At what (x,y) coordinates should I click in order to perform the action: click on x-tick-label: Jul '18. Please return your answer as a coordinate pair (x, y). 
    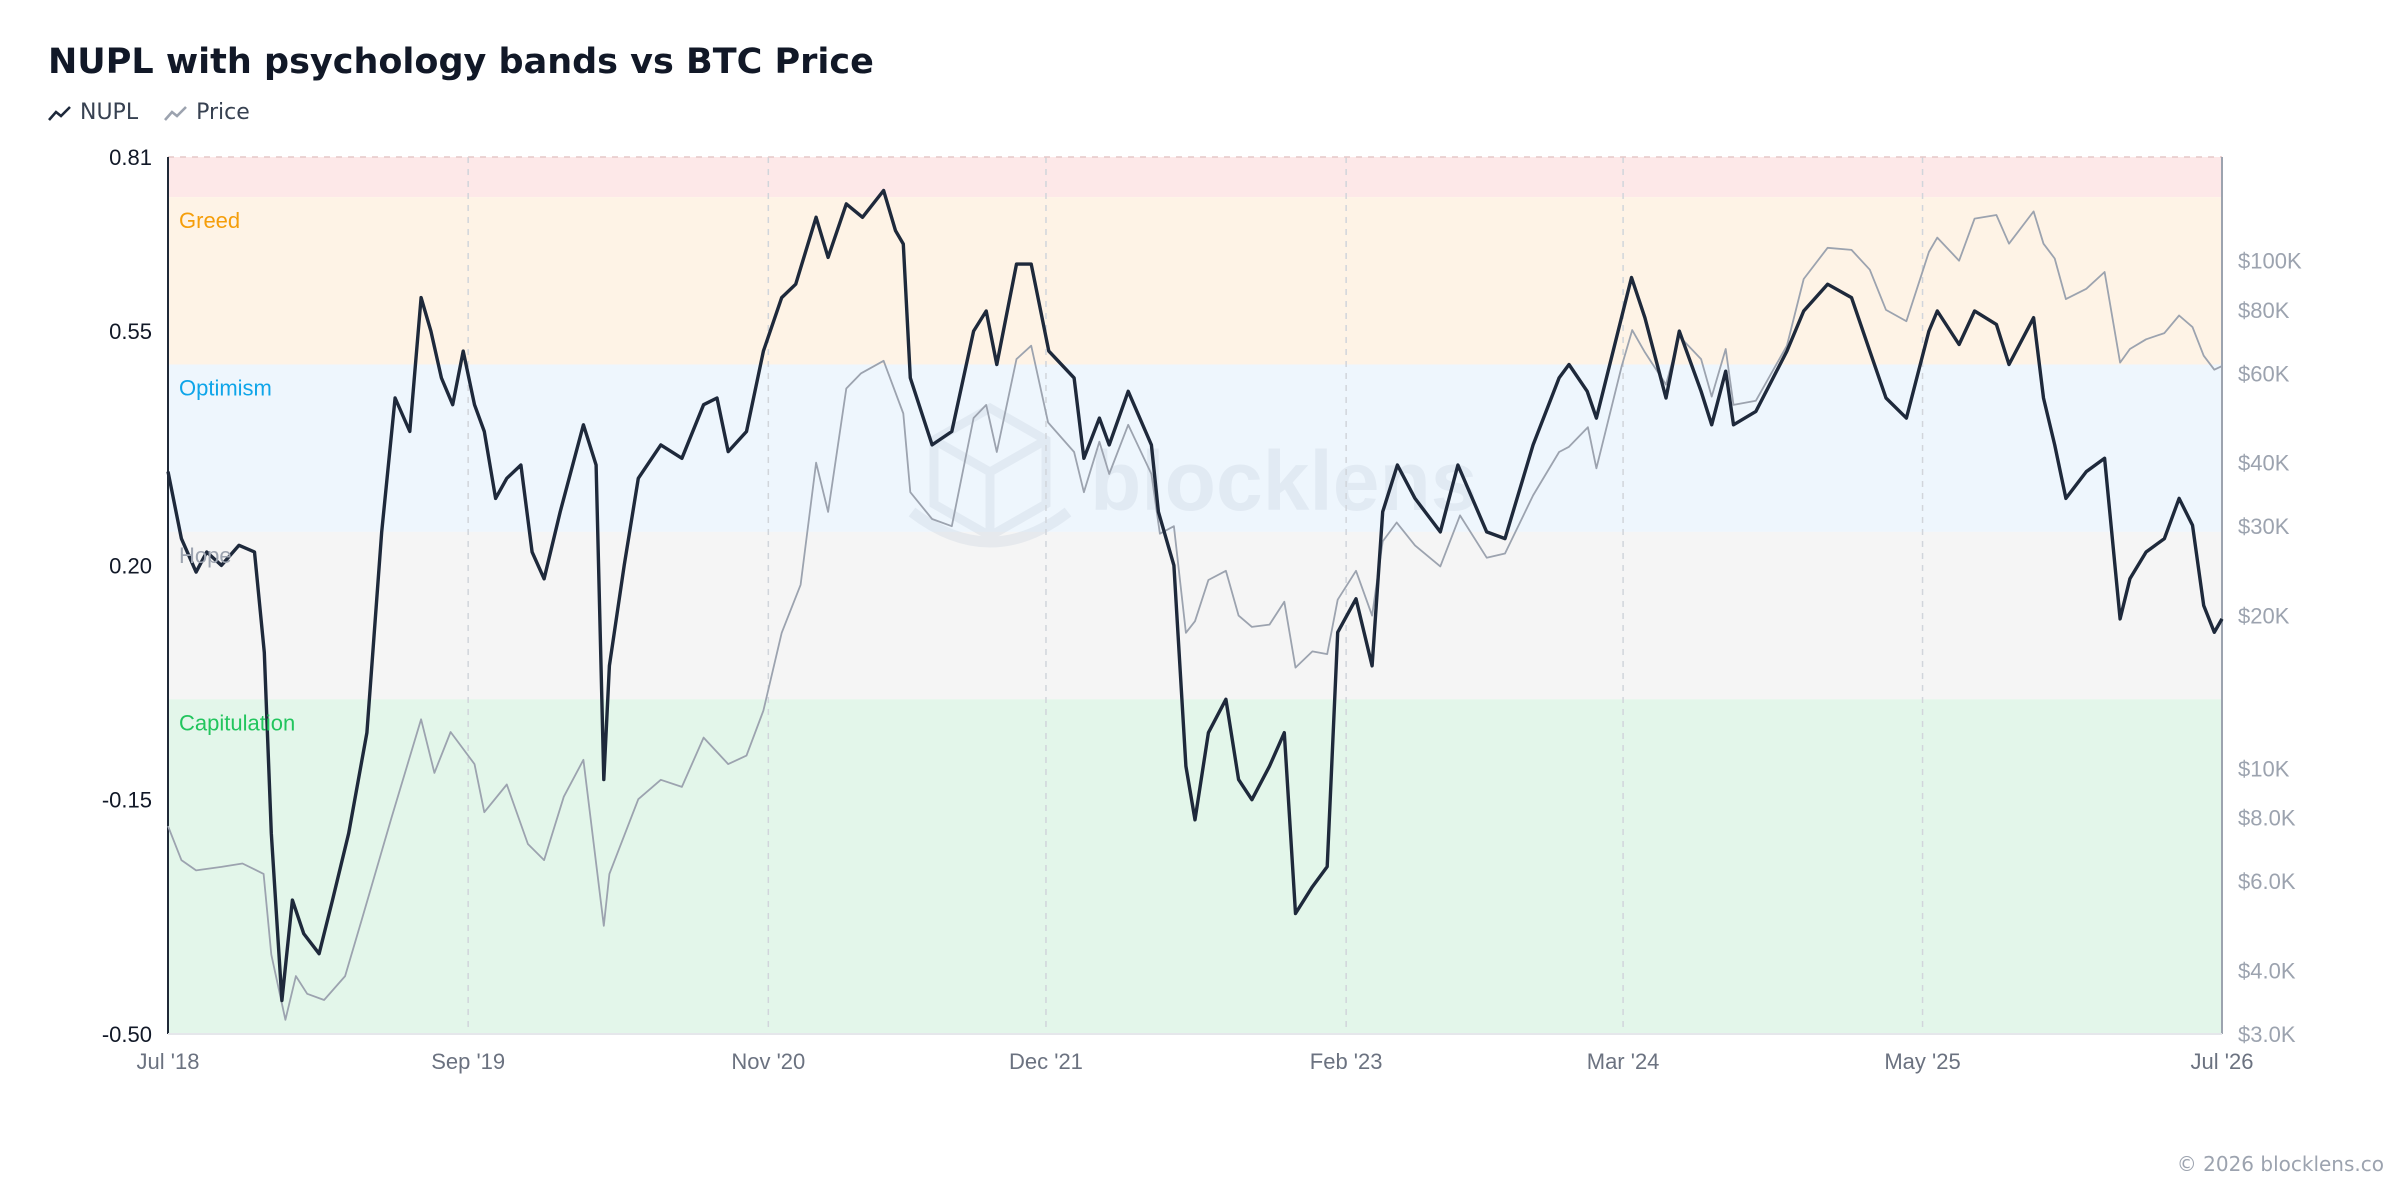
    Looking at the image, I should click on (168, 1061).